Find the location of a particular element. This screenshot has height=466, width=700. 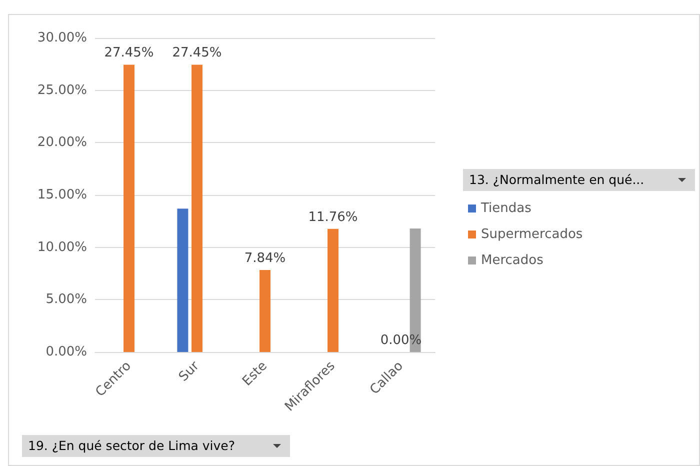

y-tick-label: 5.00% is located at coordinates (66, 300).